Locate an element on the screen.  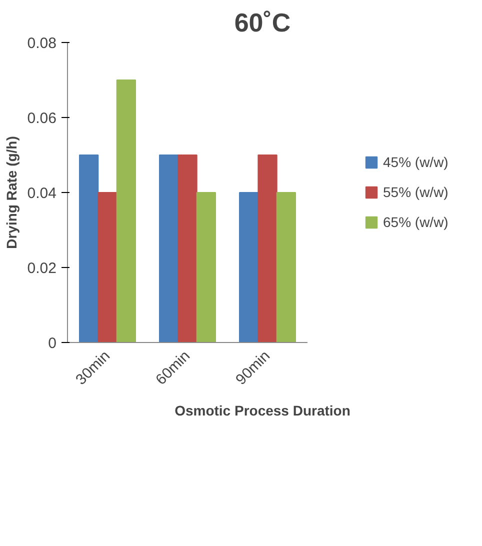
y-axis-title: Drying Rate (g/h) is located at coordinates (11, 192).